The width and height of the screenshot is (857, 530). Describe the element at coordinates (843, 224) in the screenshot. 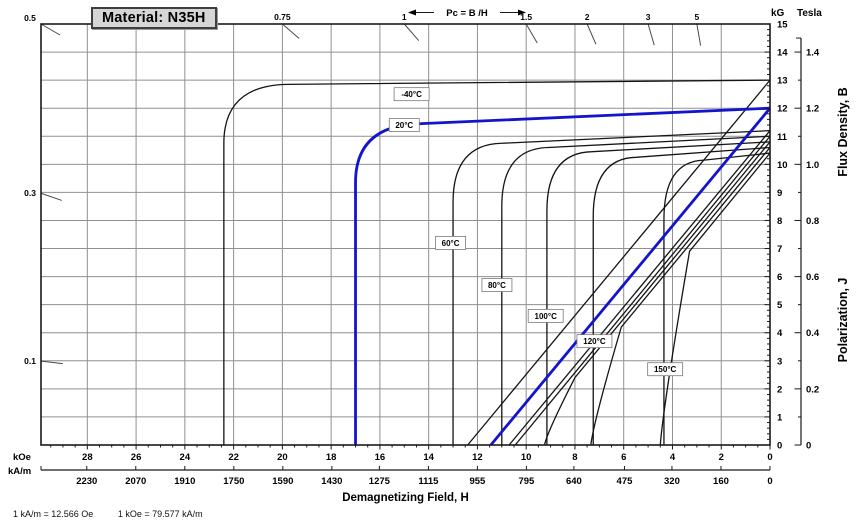

I see `y-axis-title: Flux Density, B Polarization, J` at that location.